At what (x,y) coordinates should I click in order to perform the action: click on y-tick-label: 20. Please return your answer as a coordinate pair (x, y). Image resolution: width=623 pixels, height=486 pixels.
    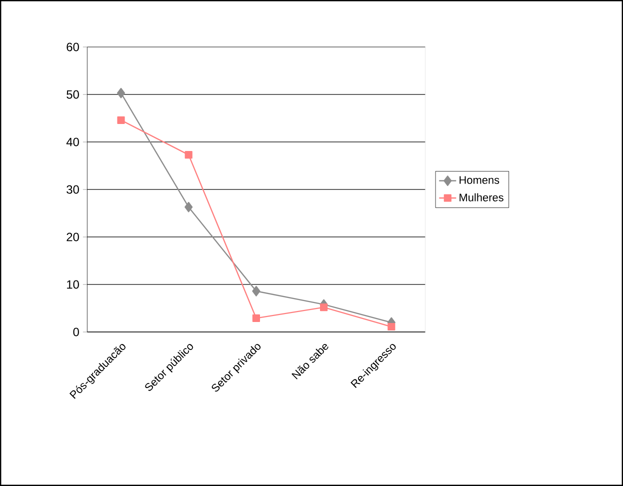
    Looking at the image, I should click on (72, 237).